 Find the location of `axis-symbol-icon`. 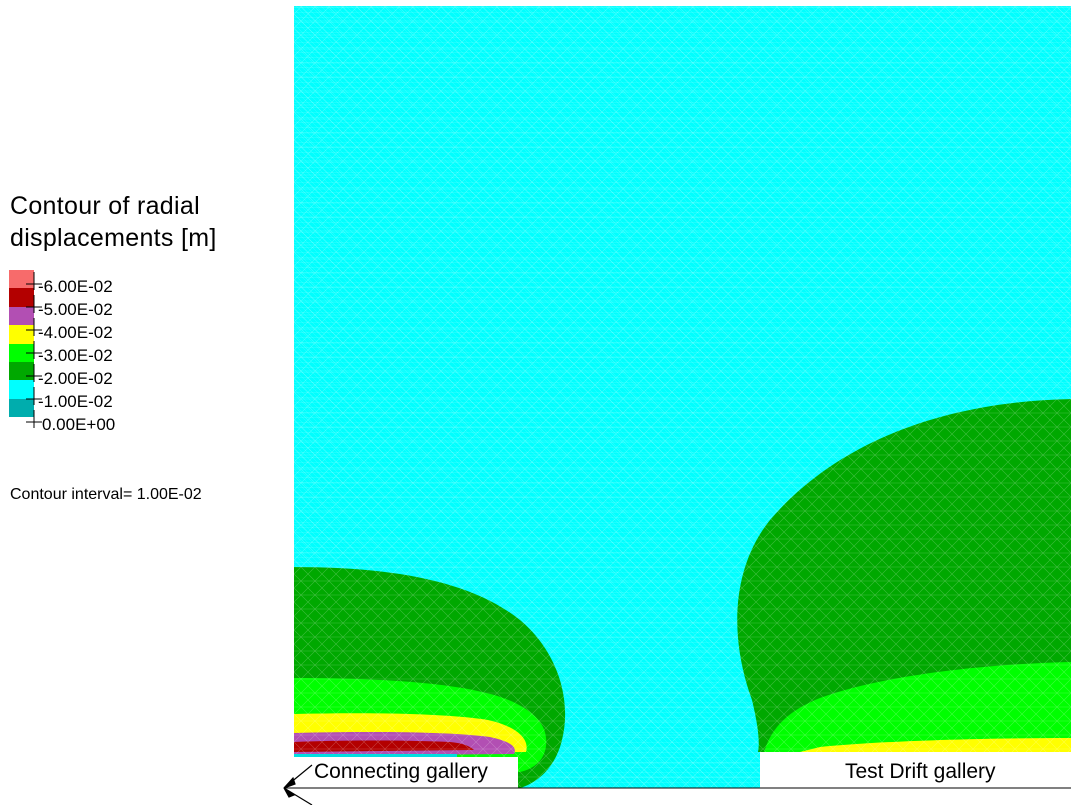

axis-symbol-icon is located at coordinates (298, 784).